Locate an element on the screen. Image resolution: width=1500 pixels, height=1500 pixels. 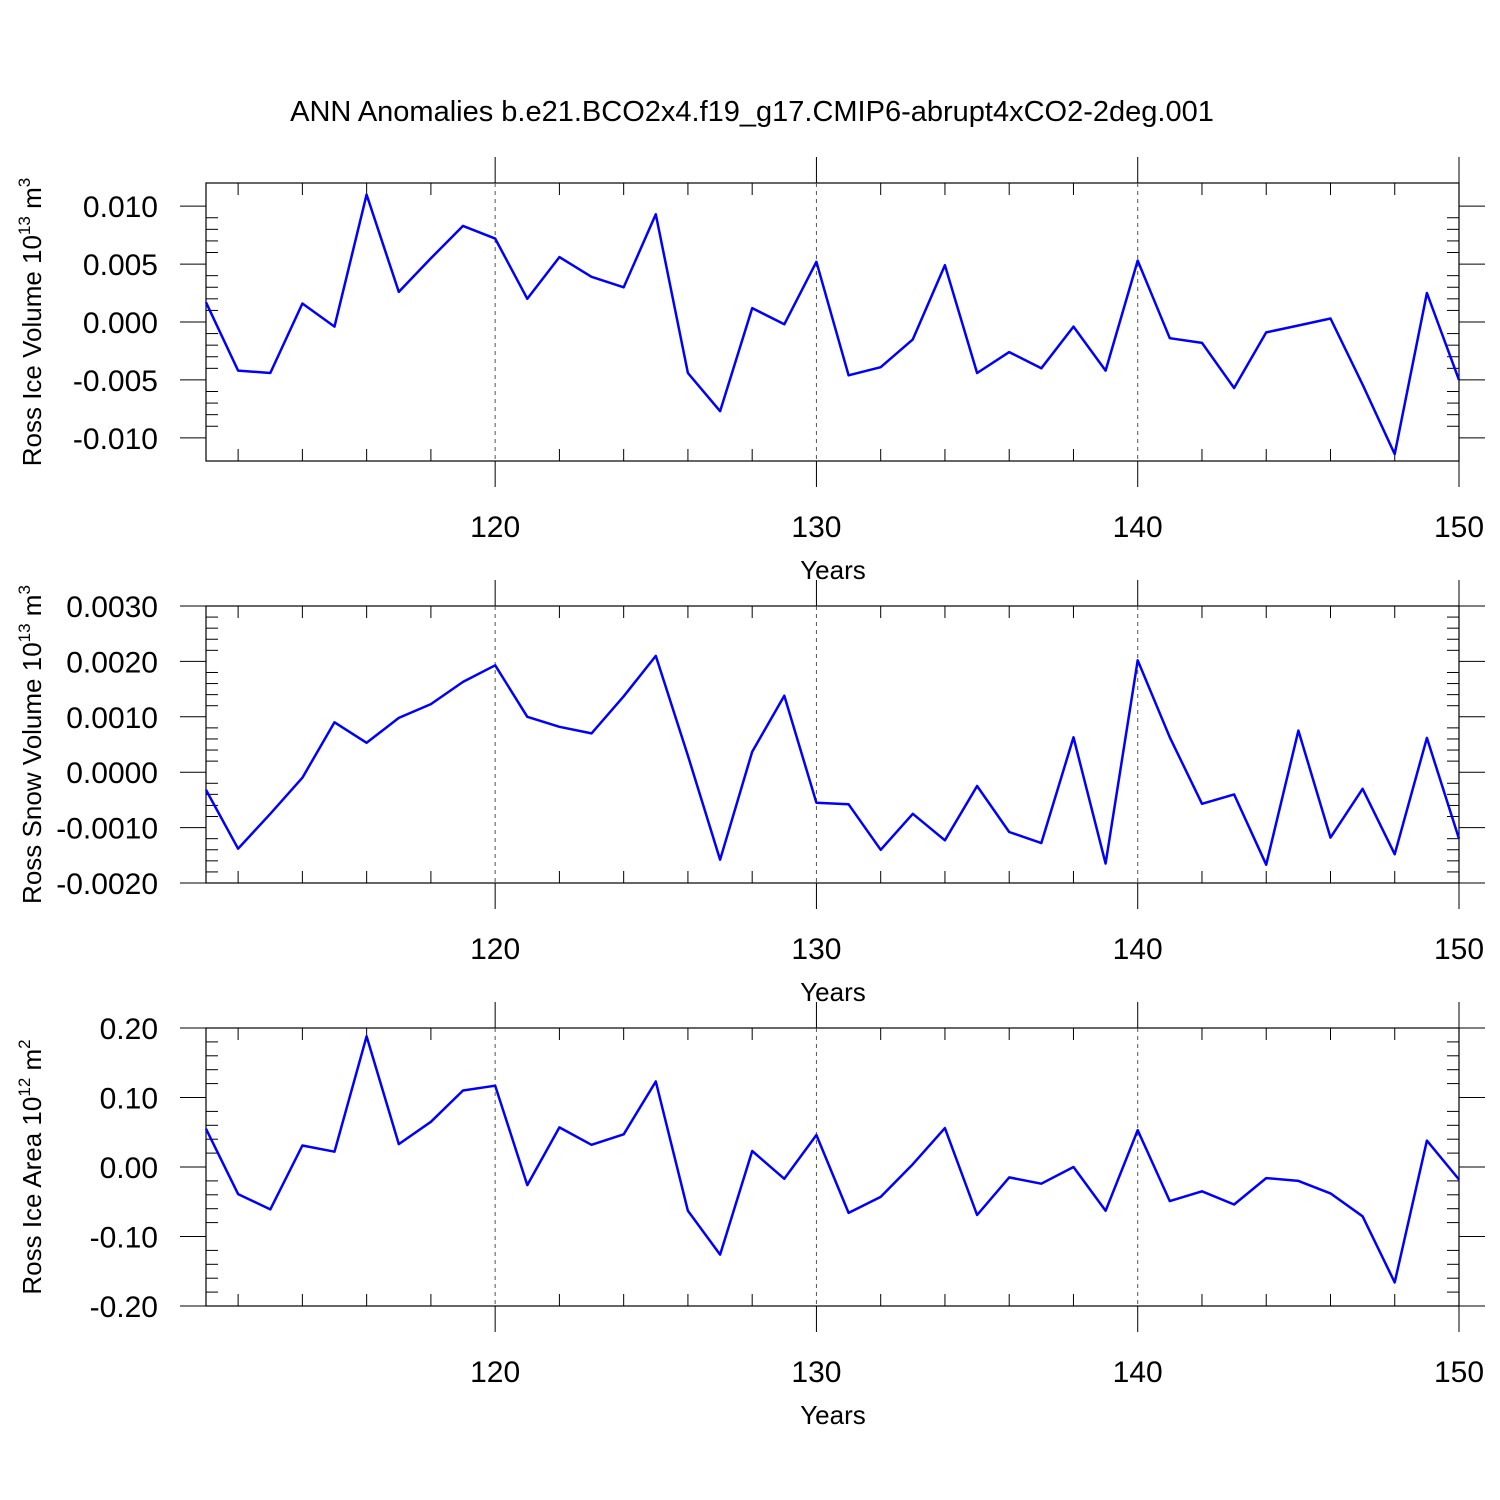
y-tick-label: -0.0020 is located at coordinates (107, 884).